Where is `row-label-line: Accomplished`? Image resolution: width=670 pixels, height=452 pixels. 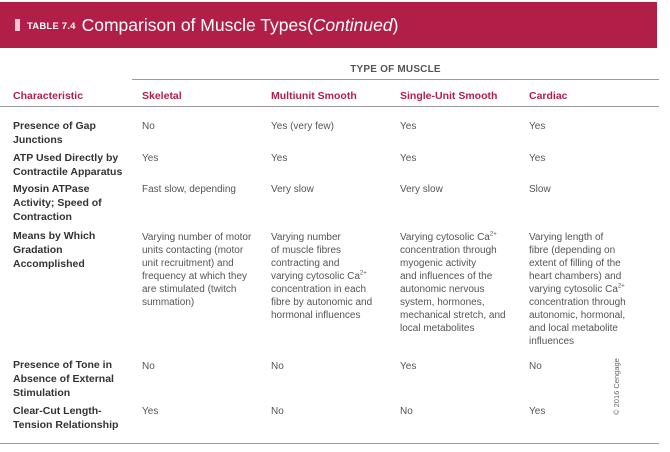 row-label-line: Accomplished is located at coordinates (49, 264).